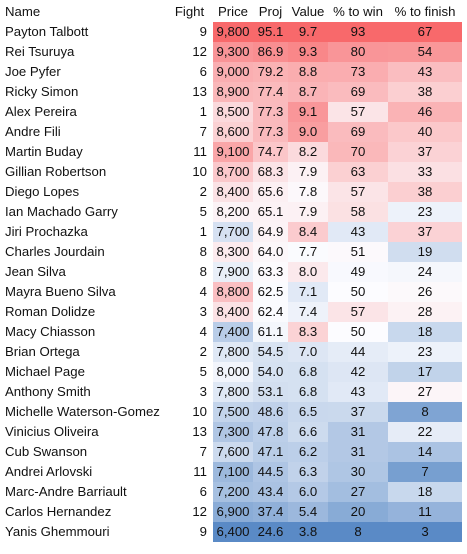 This screenshot has height=554, width=467. I want to click on header-fight: Fight, so click(189, 11).